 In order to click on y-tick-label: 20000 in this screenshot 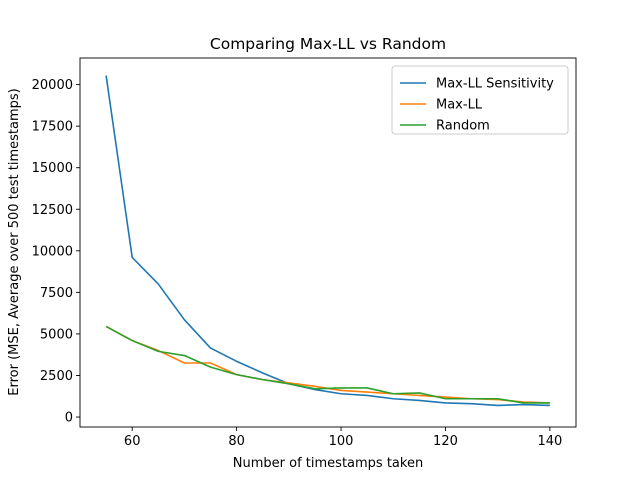, I will do `click(52, 85)`.